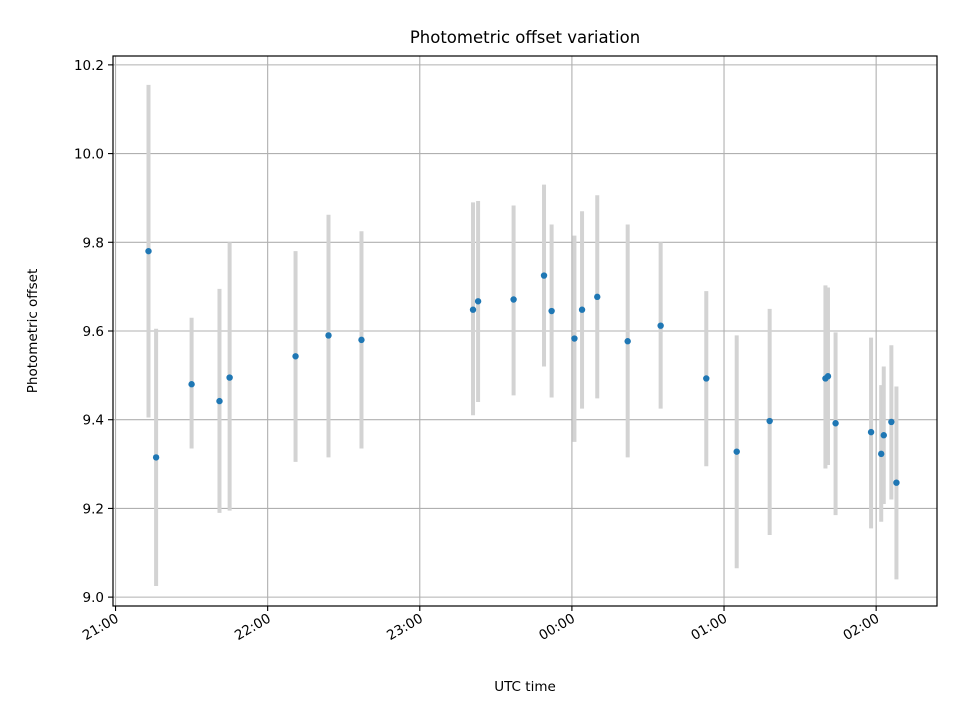 This screenshot has width=960, height=720. What do you see at coordinates (709, 627) in the screenshot?
I see `x-tick-label: 01:00` at bounding box center [709, 627].